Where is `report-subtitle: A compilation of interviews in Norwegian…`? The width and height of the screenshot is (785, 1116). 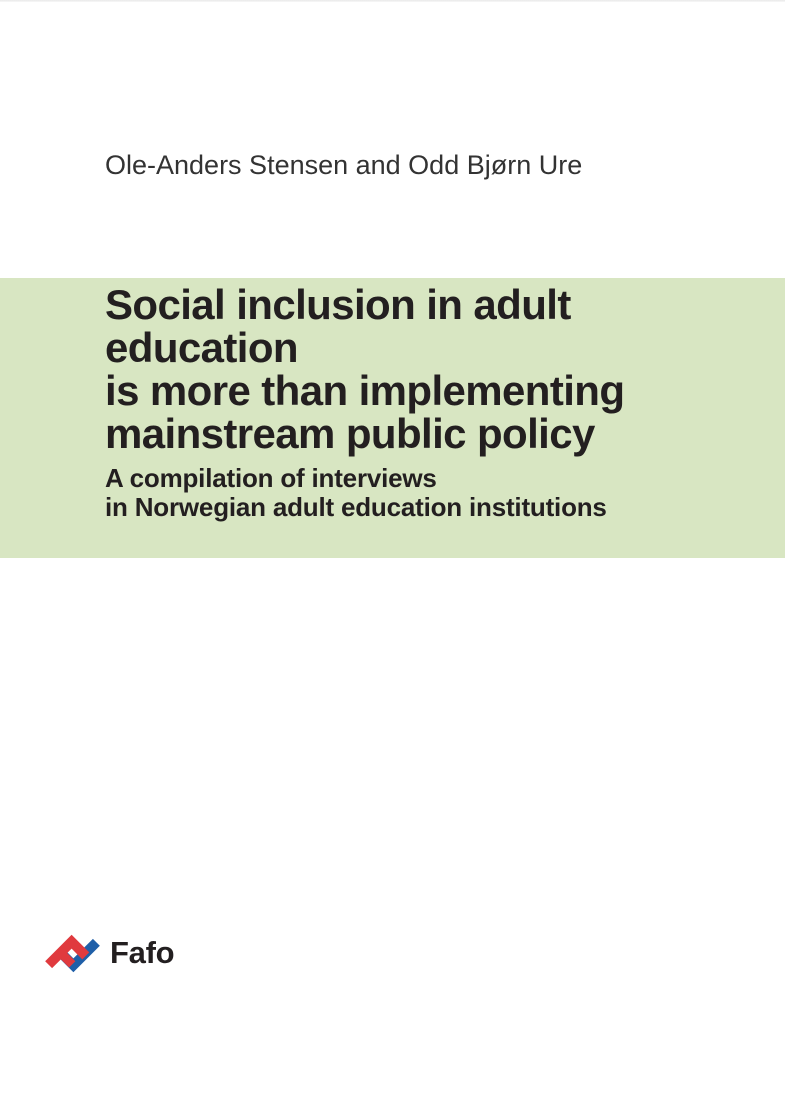 report-subtitle: A compilation of interviews in Norwegian… is located at coordinates (425, 493).